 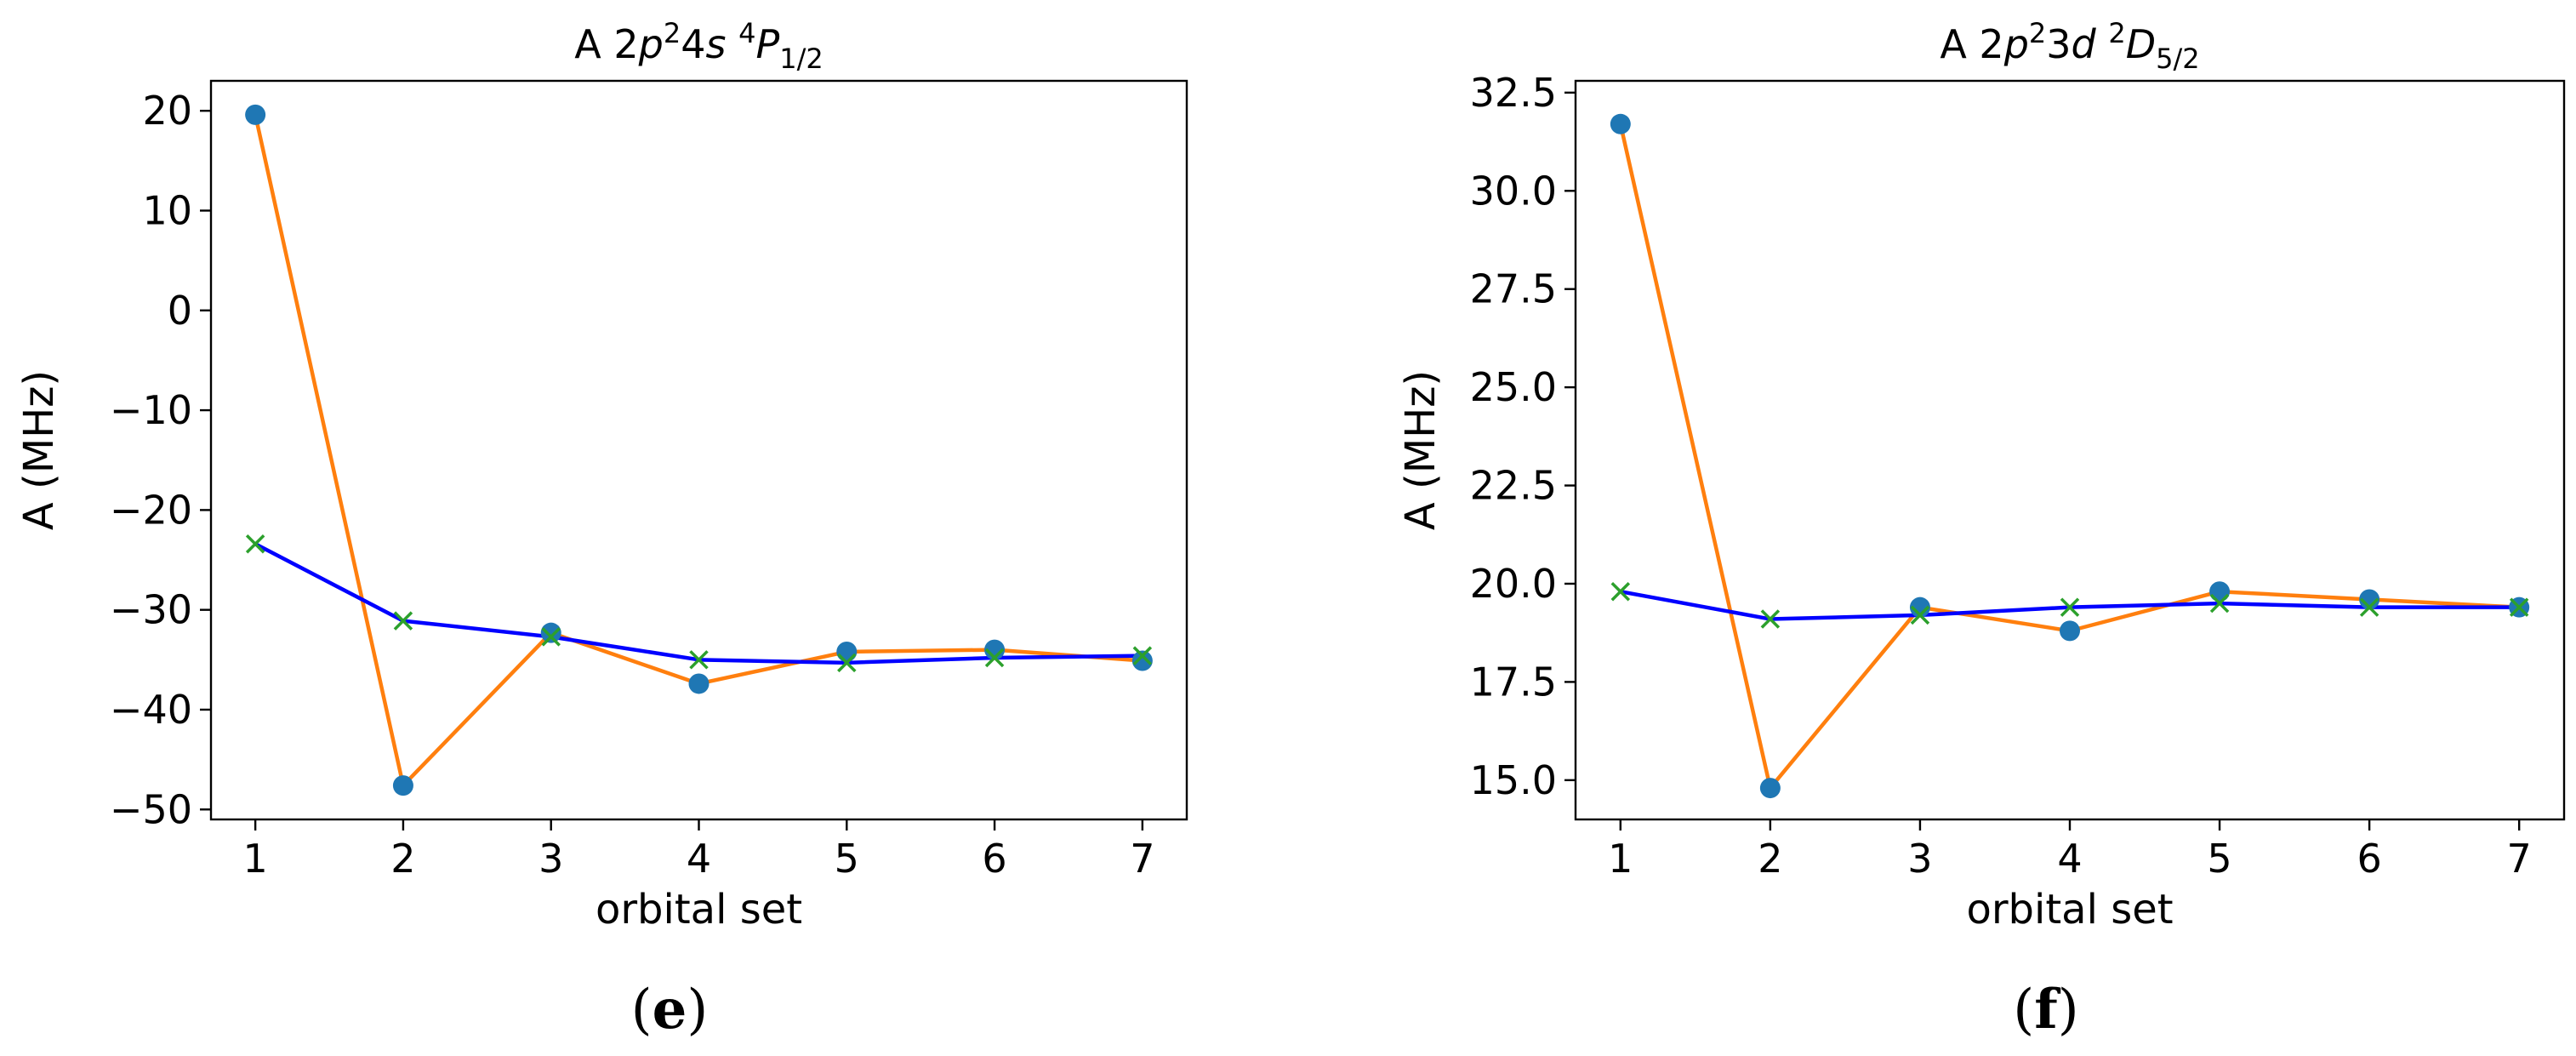 I want to click on title-subscript: 5/2, so click(x=2178, y=59).